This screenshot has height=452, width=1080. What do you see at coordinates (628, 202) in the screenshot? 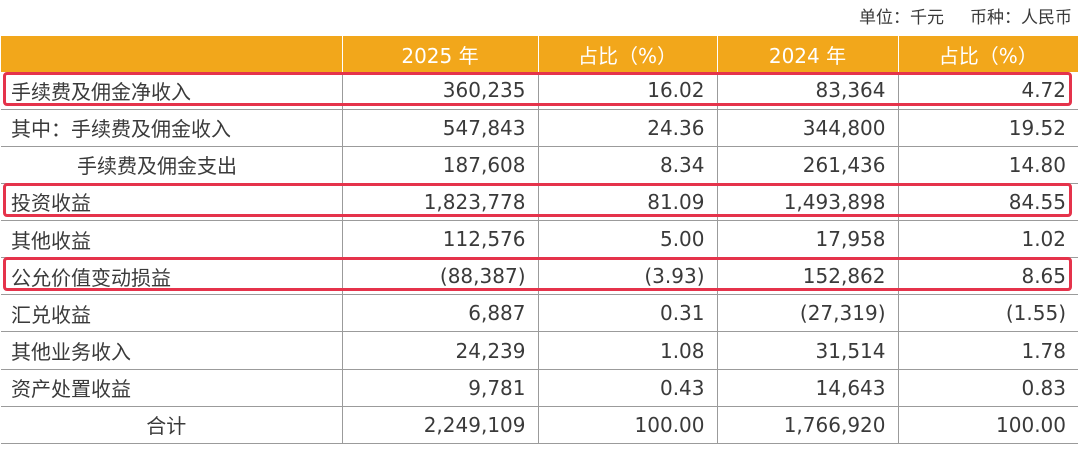
I see `share-2025: 81.09` at bounding box center [628, 202].